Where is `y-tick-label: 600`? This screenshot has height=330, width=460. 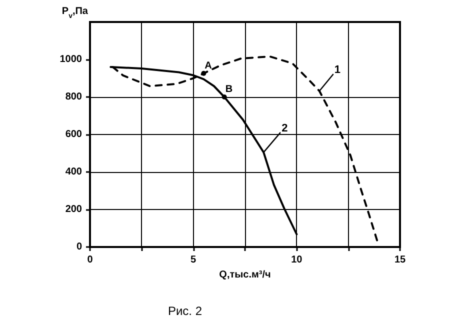 y-tick-label: 600 is located at coordinates (73, 134).